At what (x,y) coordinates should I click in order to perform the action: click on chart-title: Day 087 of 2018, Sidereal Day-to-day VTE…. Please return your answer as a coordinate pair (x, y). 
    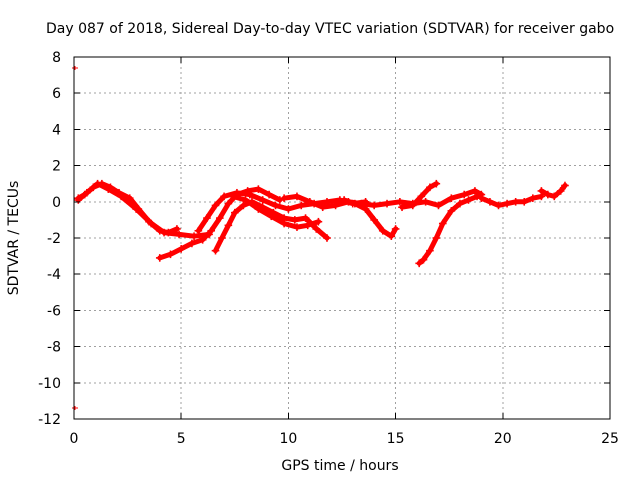
    Looking at the image, I should click on (330, 29).